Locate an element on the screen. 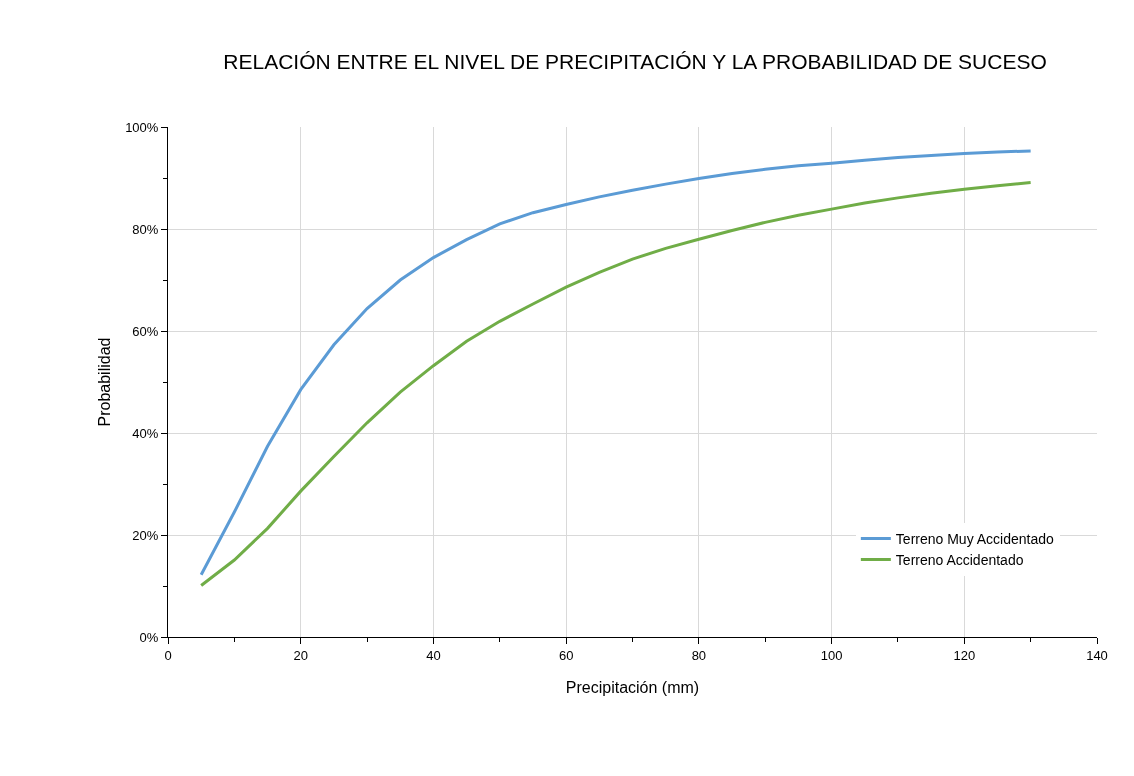 Image resolution: width=1134 pixels, height=776 pixels. y-tick-label: 20% is located at coordinates (145, 535).